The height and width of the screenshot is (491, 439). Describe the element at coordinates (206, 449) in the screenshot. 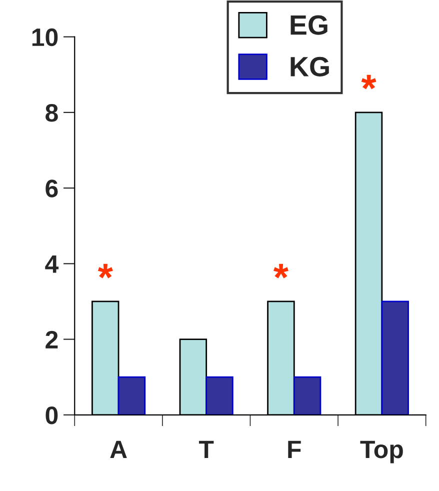

I see `x-tick-label: T` at that location.